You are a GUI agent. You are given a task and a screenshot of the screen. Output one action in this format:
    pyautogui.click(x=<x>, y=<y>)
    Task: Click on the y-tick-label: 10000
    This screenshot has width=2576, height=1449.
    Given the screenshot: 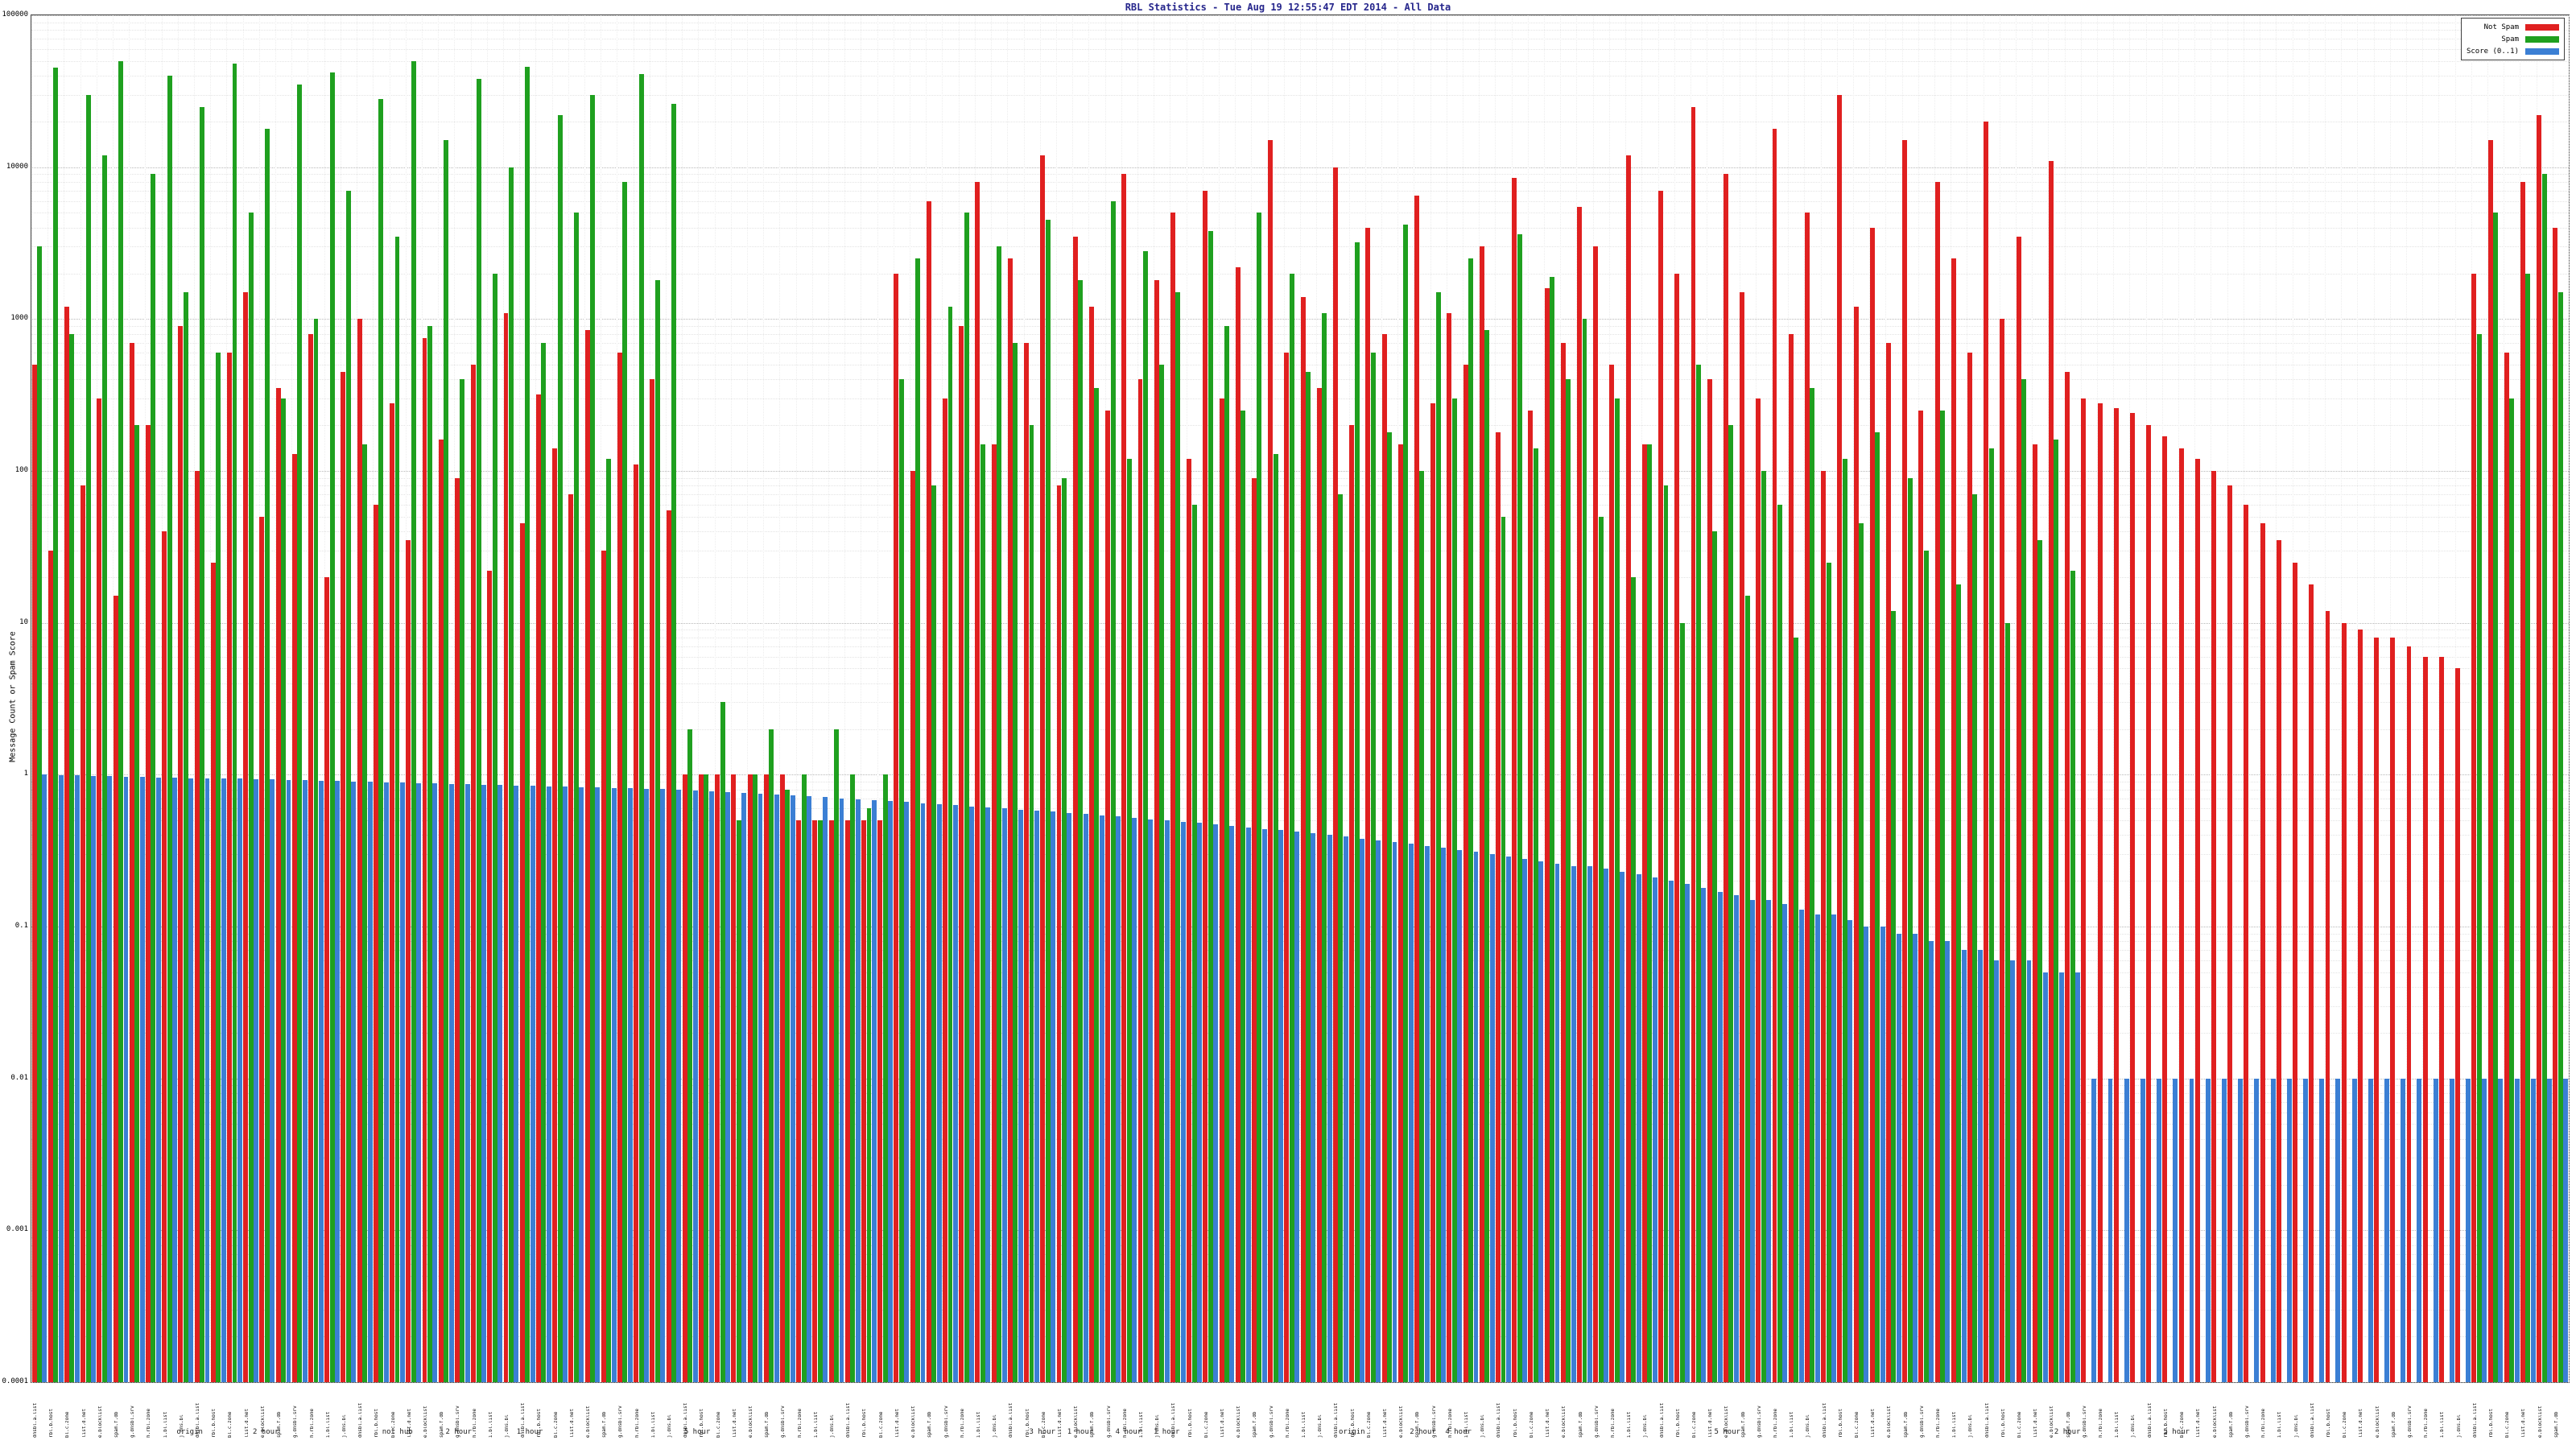 What is the action you would take?
    pyautogui.click(x=17, y=166)
    